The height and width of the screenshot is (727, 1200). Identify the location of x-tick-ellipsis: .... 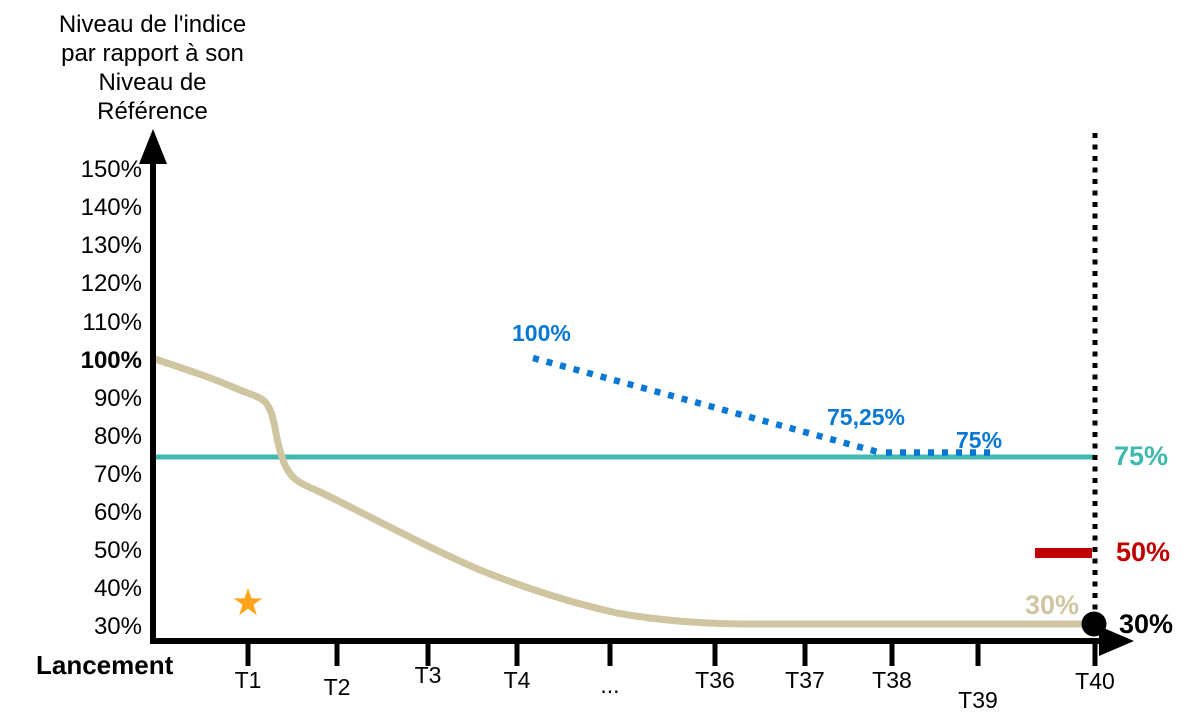
(610, 685).